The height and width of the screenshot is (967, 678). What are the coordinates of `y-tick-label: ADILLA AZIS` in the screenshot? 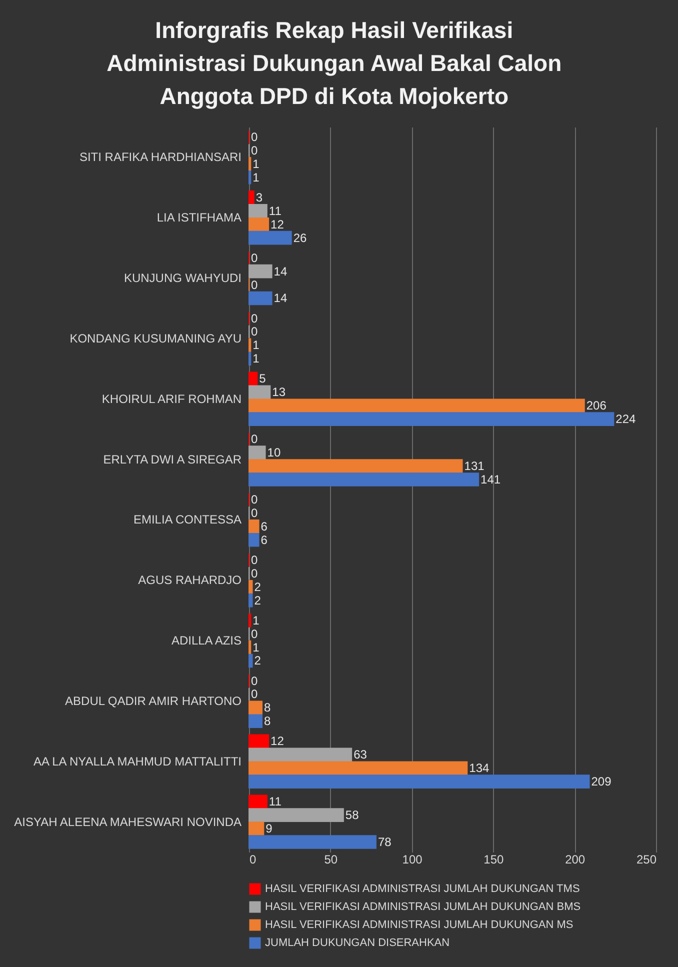 It's located at (206, 641).